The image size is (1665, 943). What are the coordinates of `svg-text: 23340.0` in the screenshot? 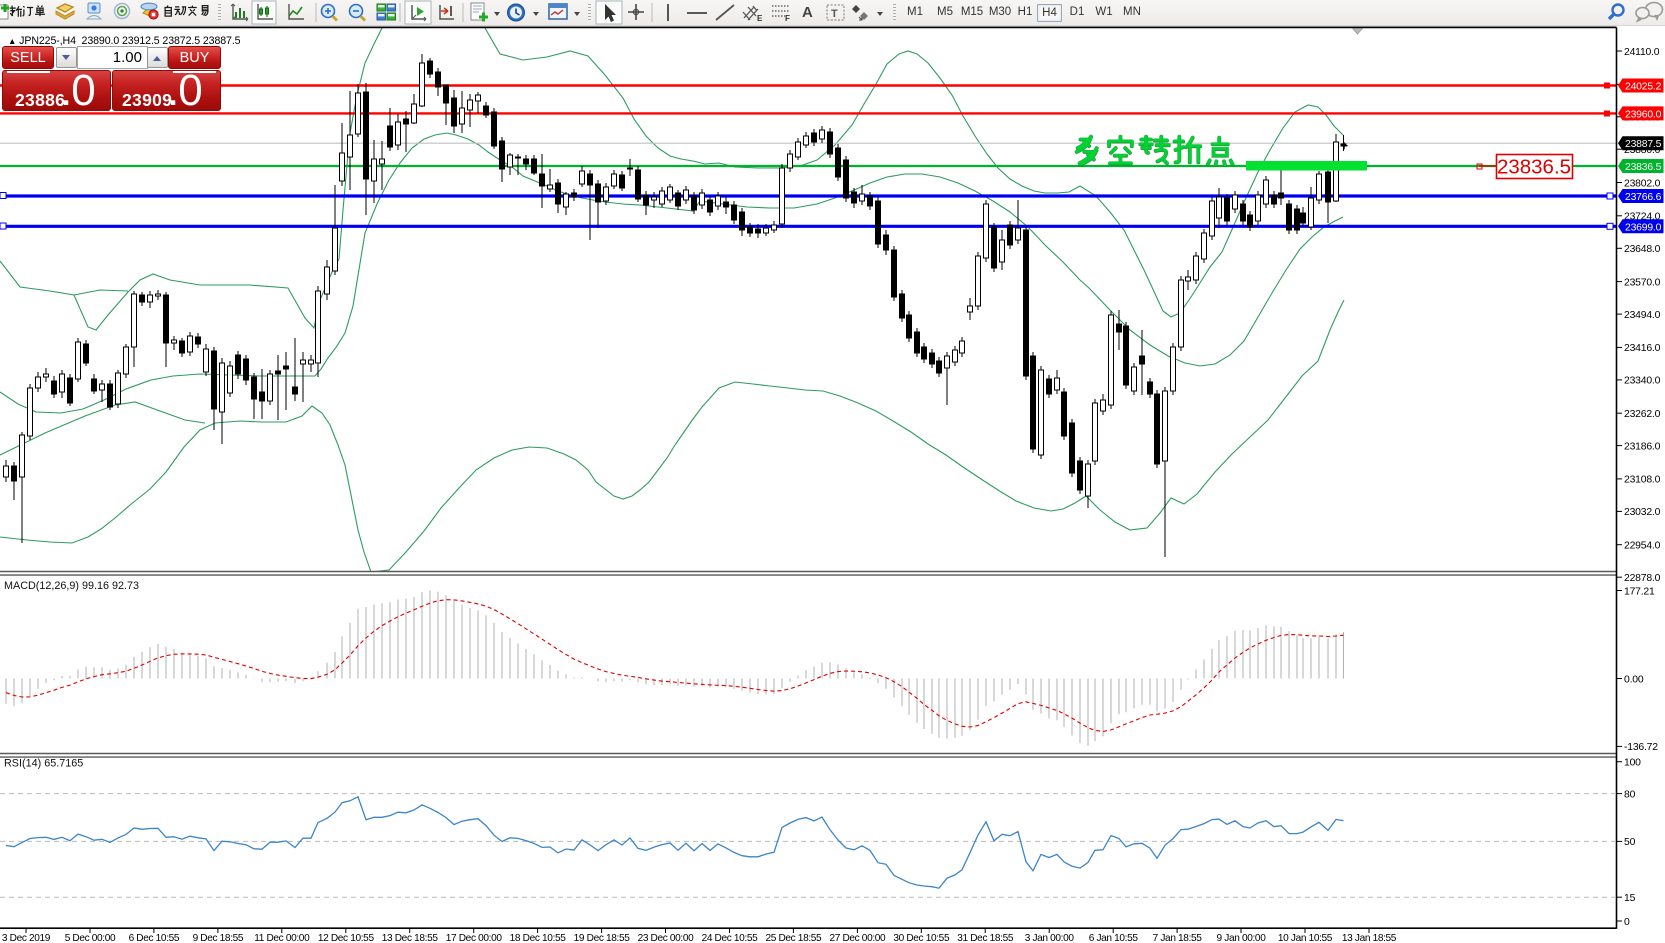 It's located at (1642, 381).